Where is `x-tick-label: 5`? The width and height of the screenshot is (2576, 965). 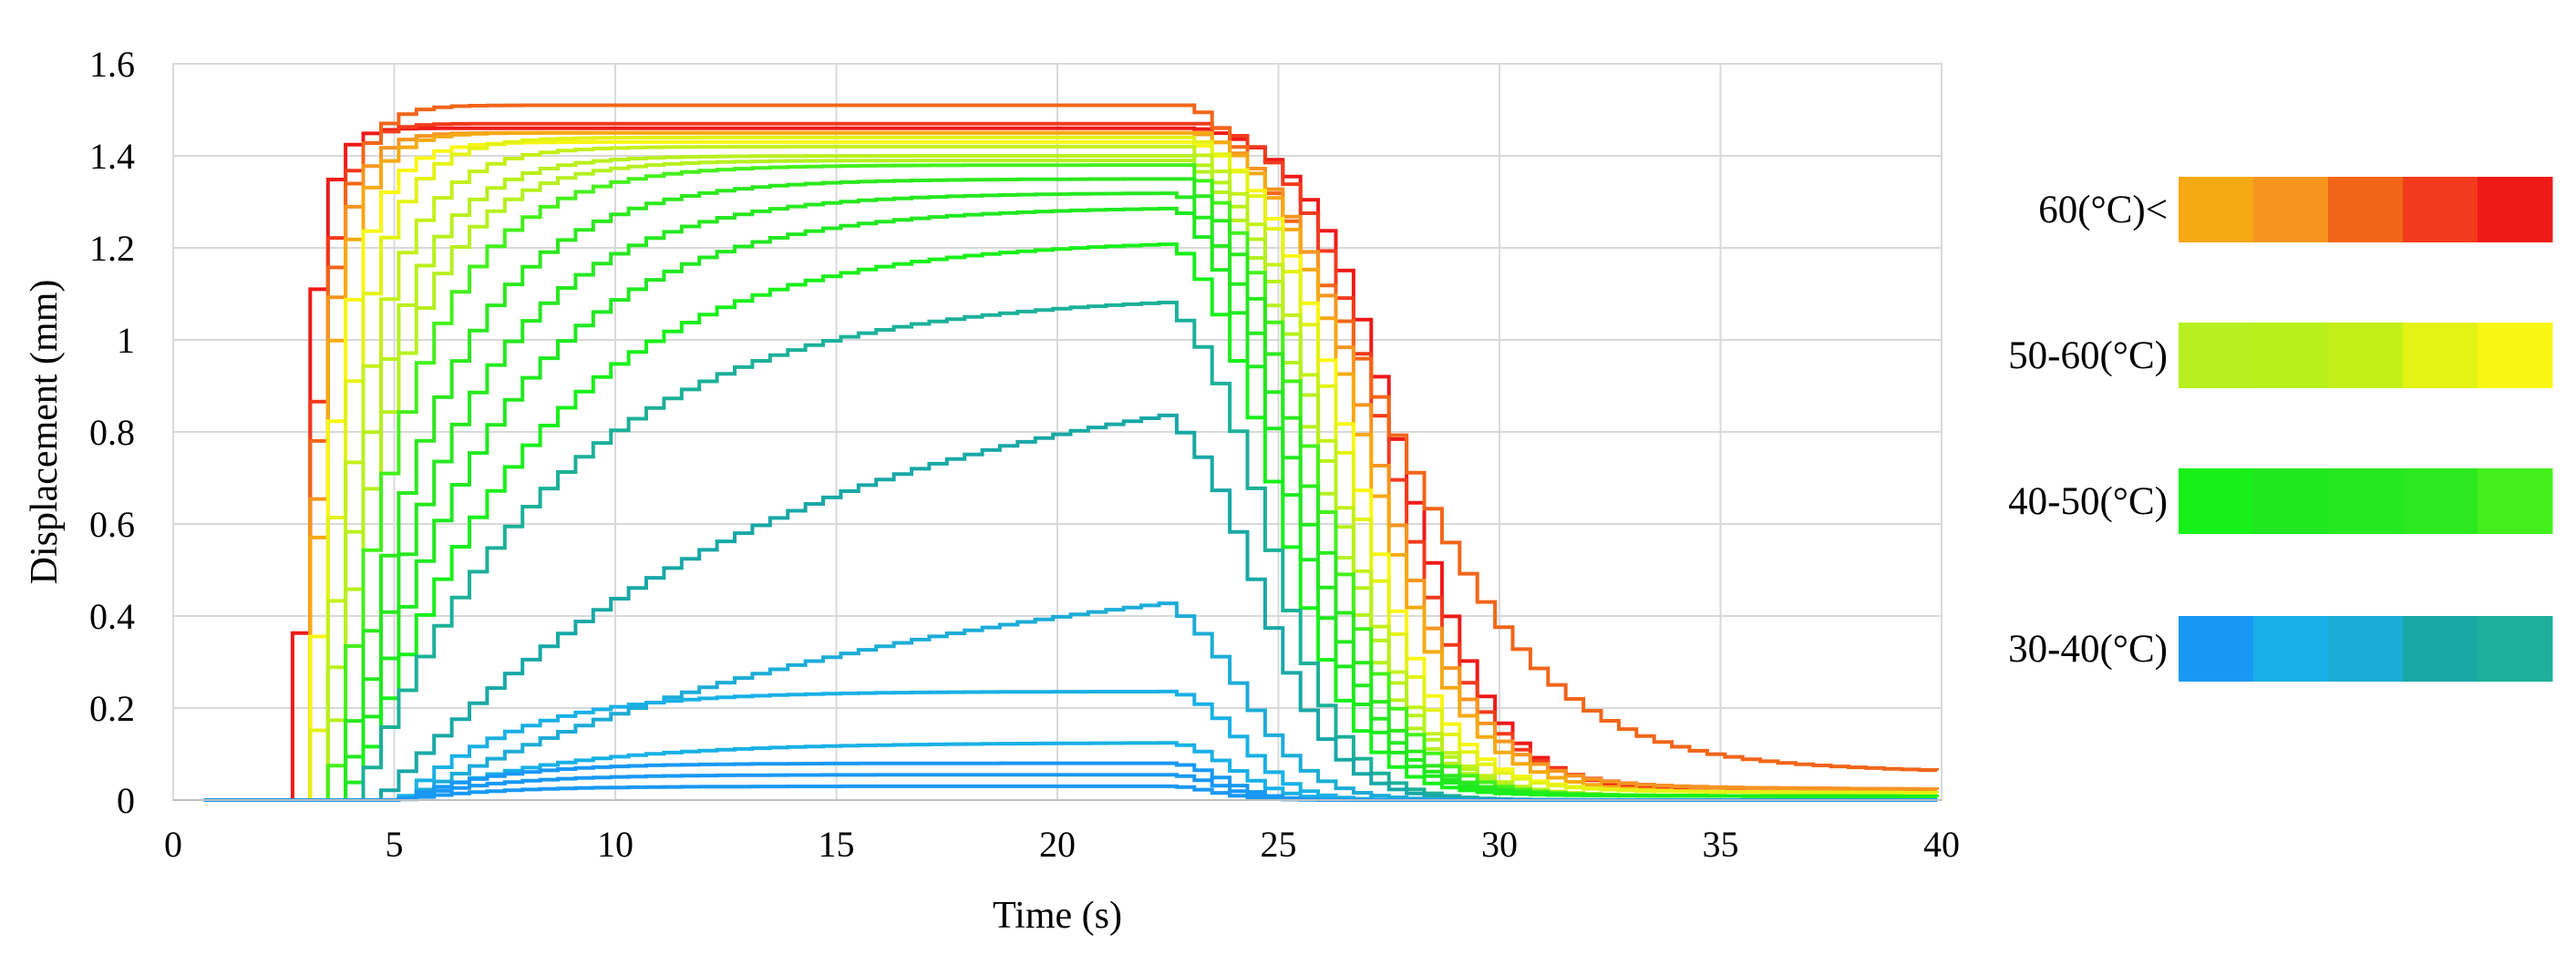 x-tick-label: 5 is located at coordinates (395, 845).